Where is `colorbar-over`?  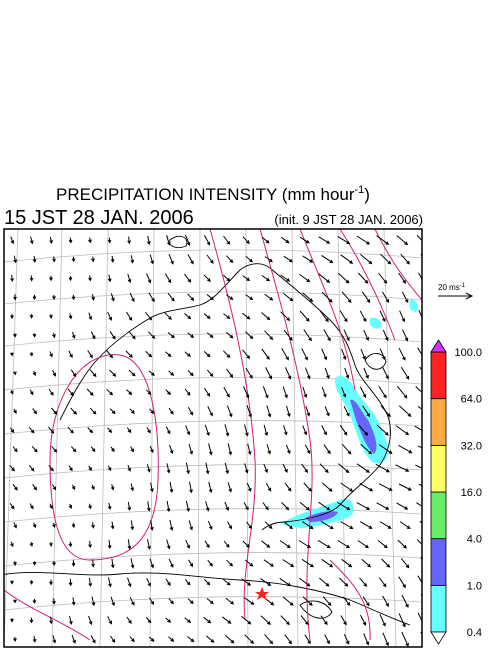
colorbar-over is located at coordinates (438, 346).